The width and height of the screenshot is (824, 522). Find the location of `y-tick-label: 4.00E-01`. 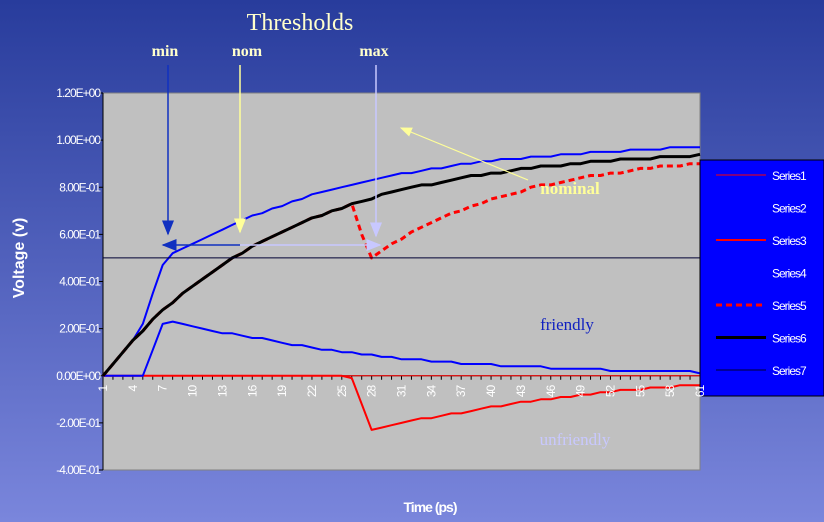

y-tick-label: 4.00E-01 is located at coordinates (80, 282).